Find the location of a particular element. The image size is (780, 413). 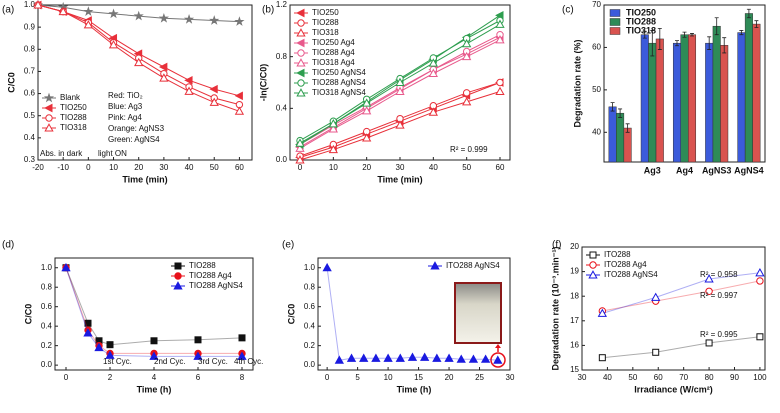

legend-label: TIO288 AgNS4 is located at coordinates (216, 285).